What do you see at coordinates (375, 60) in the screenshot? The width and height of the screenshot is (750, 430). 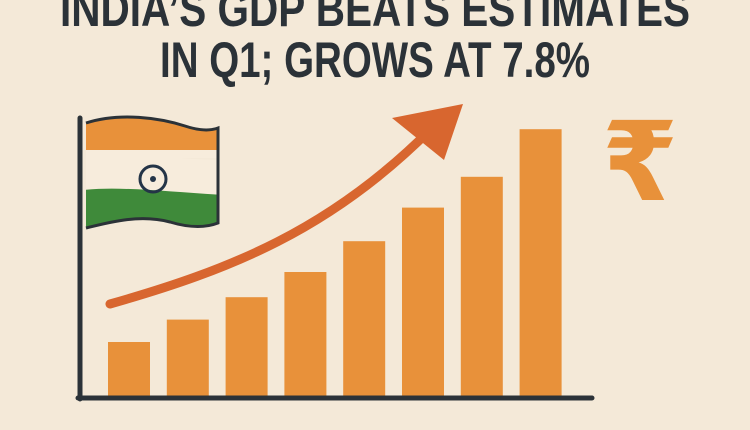 I see `headline-line-2: IN Q1; GROWS AT 7.8%` at bounding box center [375, 60].